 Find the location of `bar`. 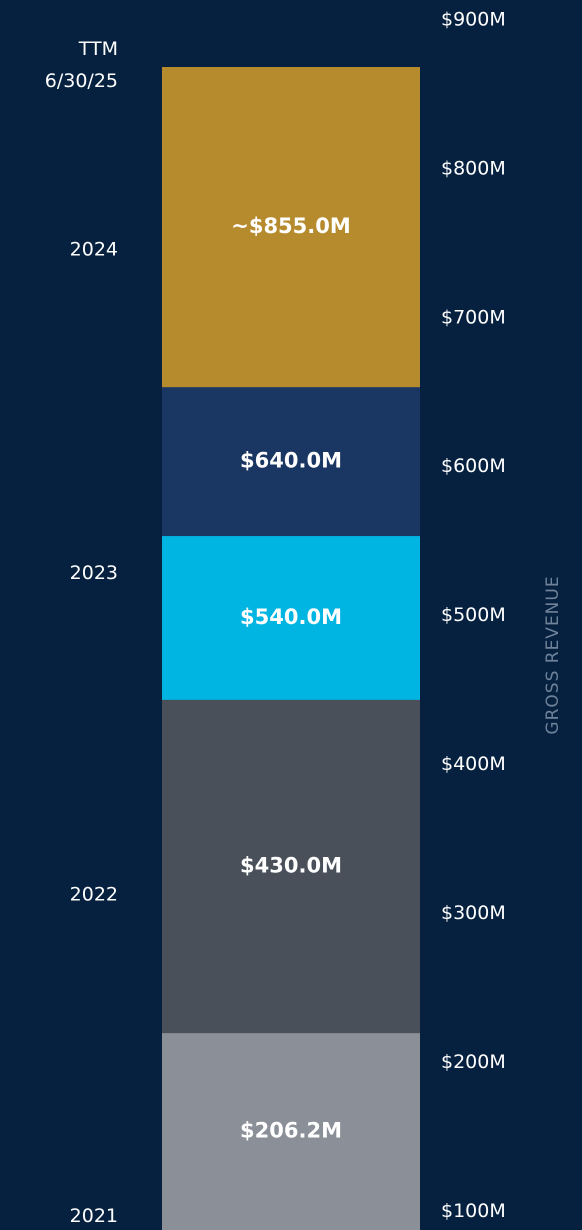

bar is located at coordinates (291, 1131).